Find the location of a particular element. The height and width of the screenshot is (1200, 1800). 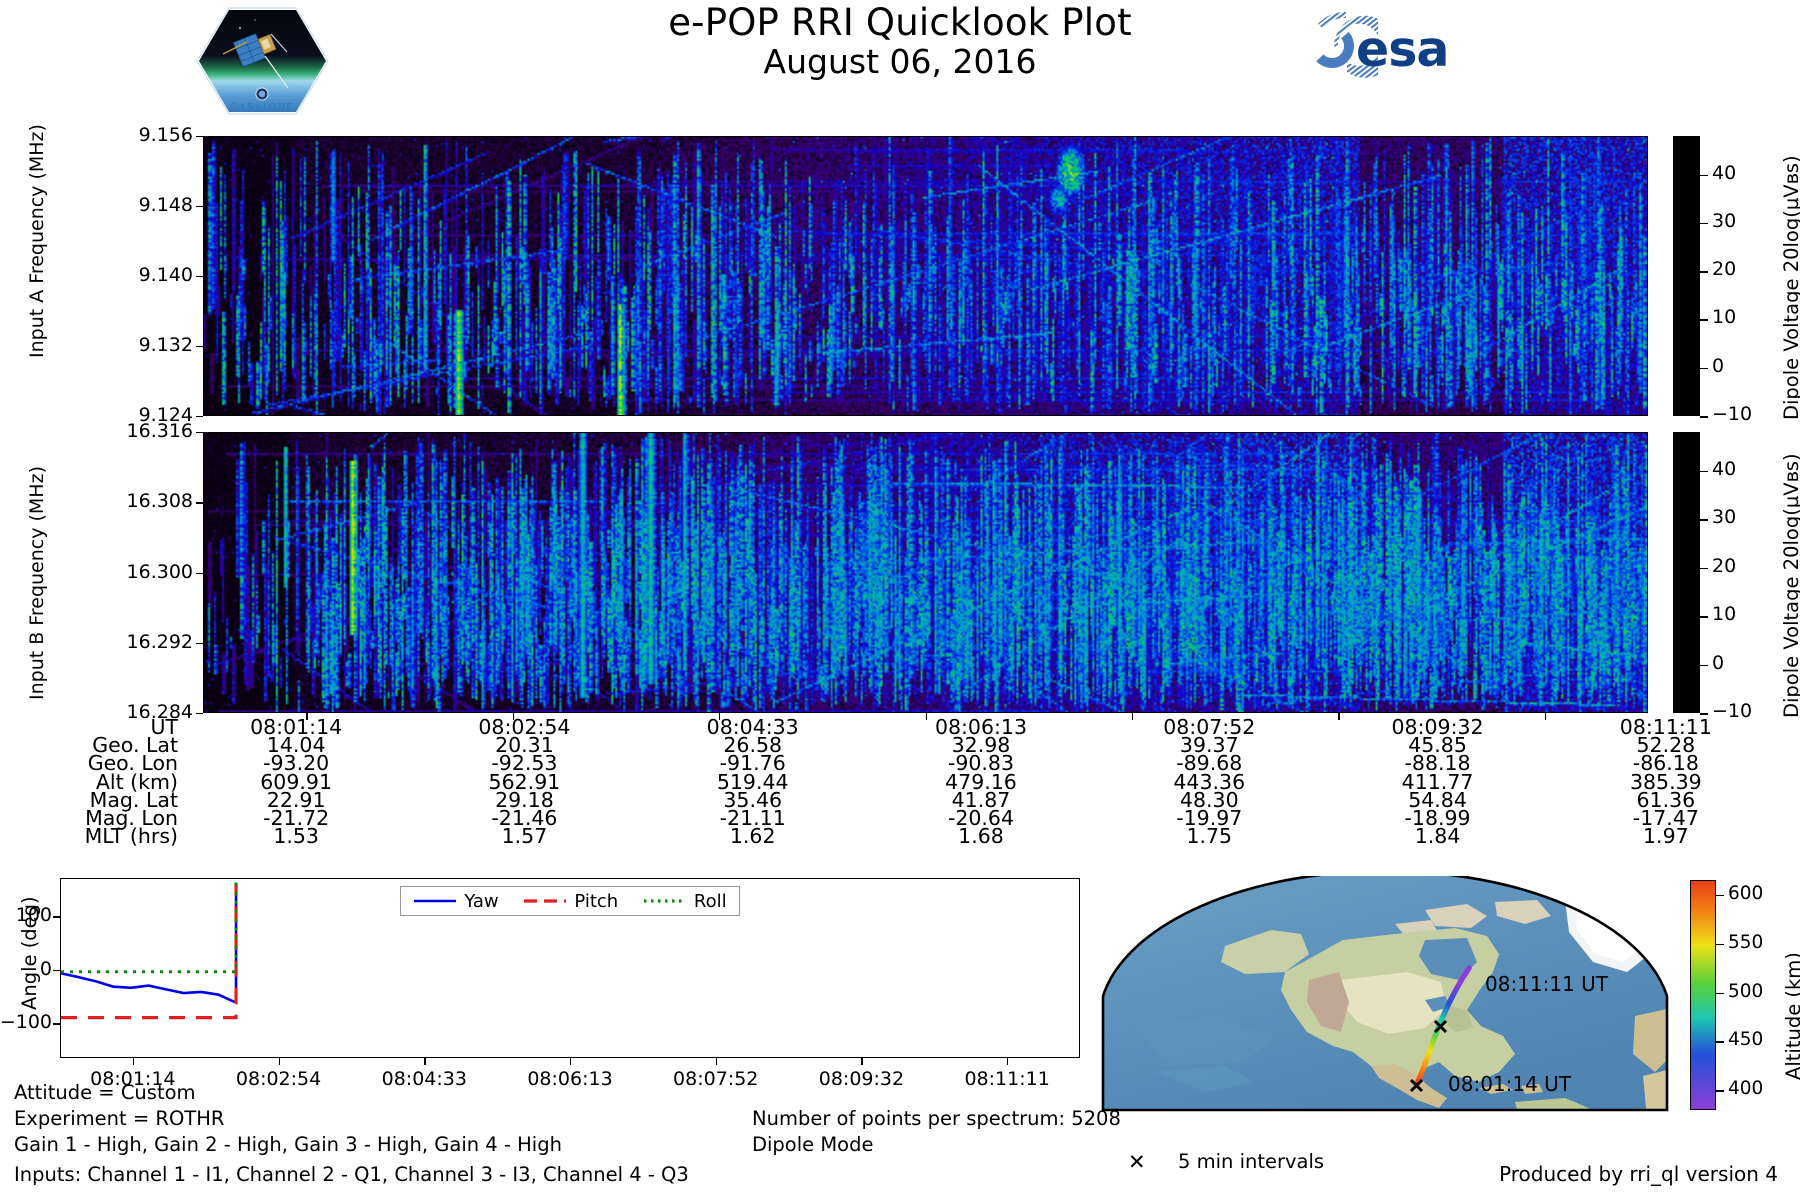

angle-series-pitch is located at coordinates (148, 950).